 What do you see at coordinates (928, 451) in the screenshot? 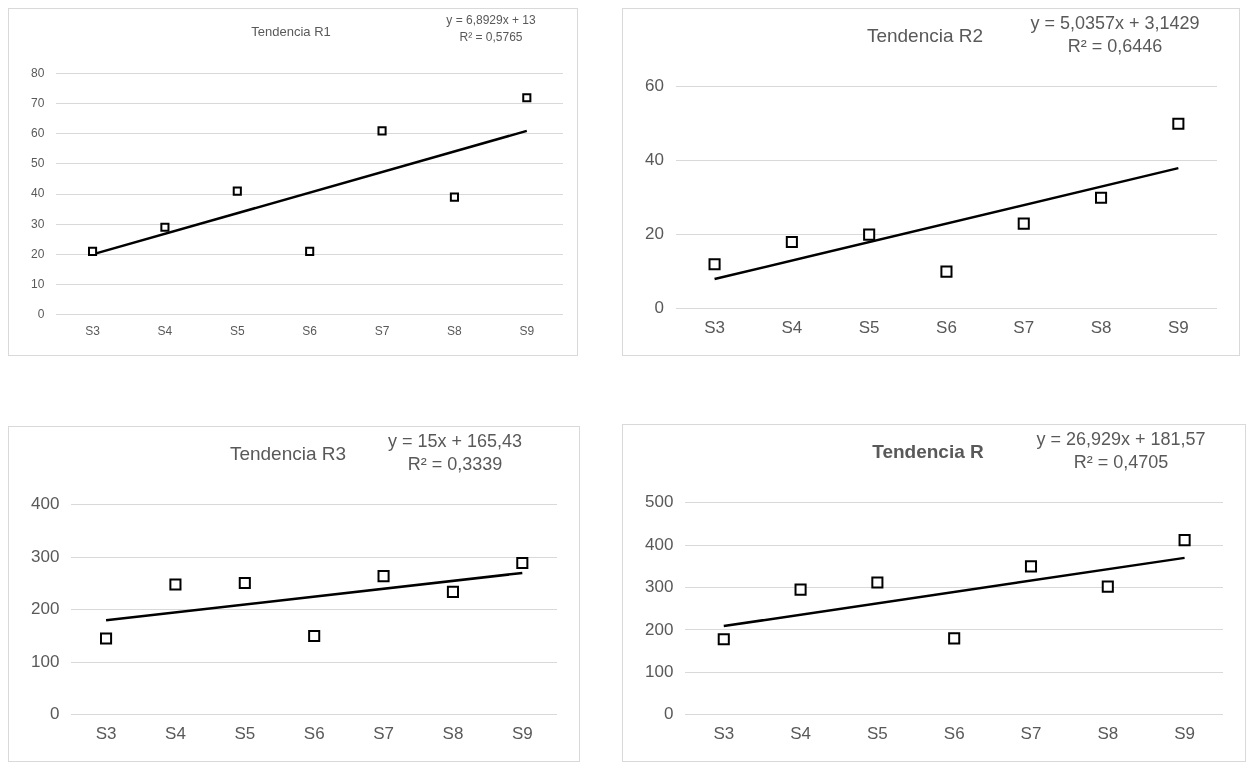
I see `chart-title: Tendencia R` at bounding box center [928, 451].